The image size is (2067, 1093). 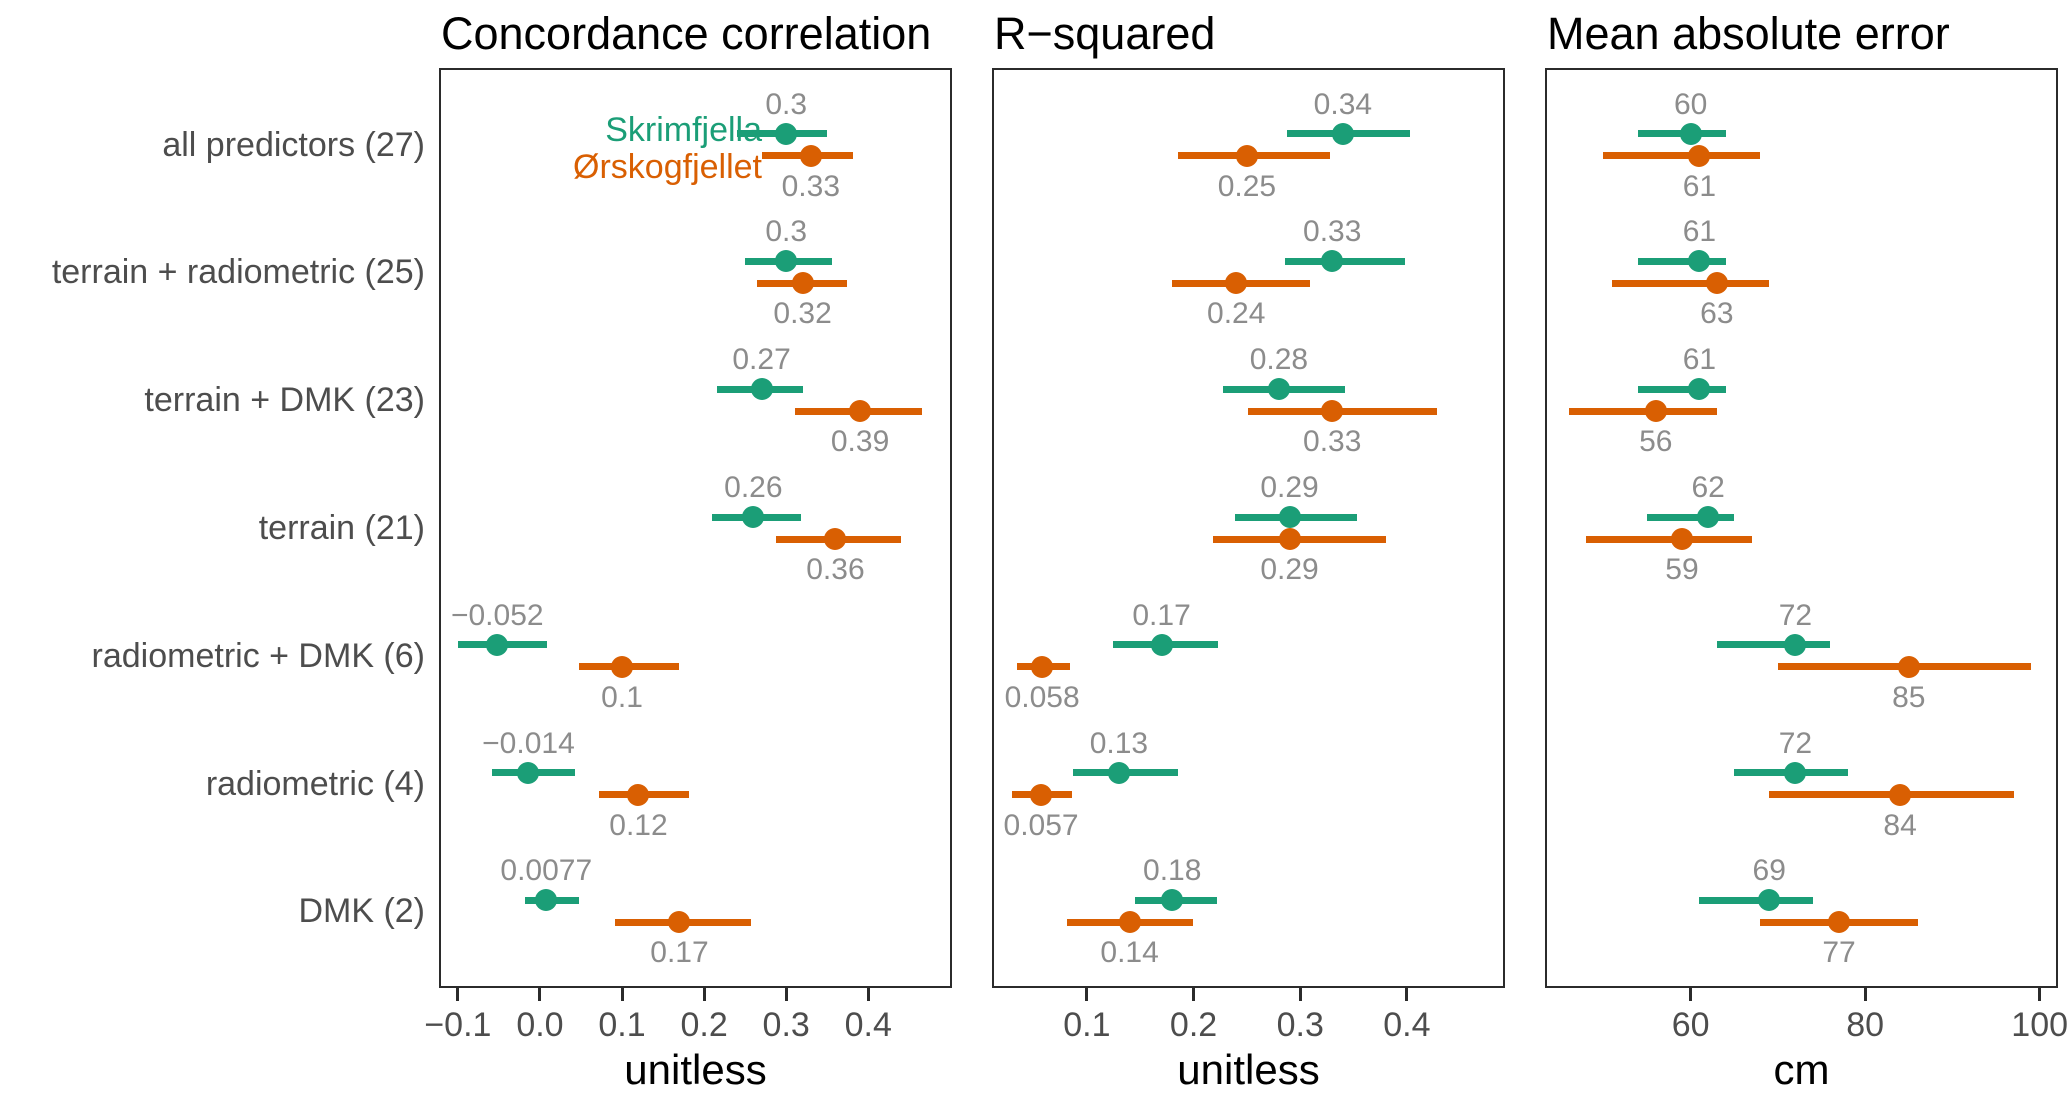 What do you see at coordinates (1247, 186) in the screenshot?
I see `value-label: 0.25` at bounding box center [1247, 186].